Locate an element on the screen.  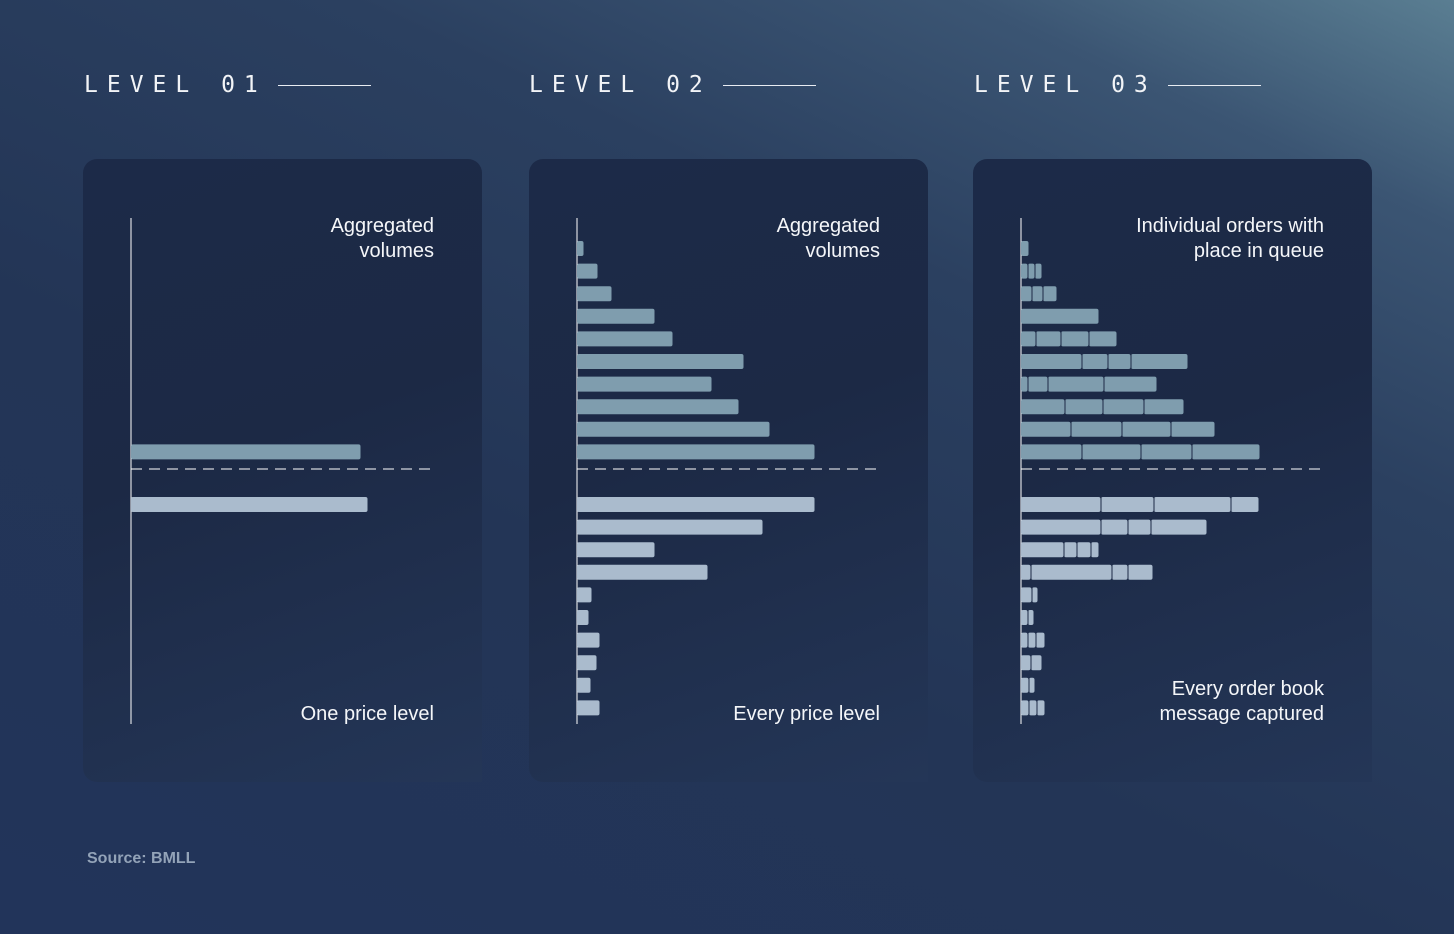
level-01-top-label-line: volumes is located at coordinates (396, 251).